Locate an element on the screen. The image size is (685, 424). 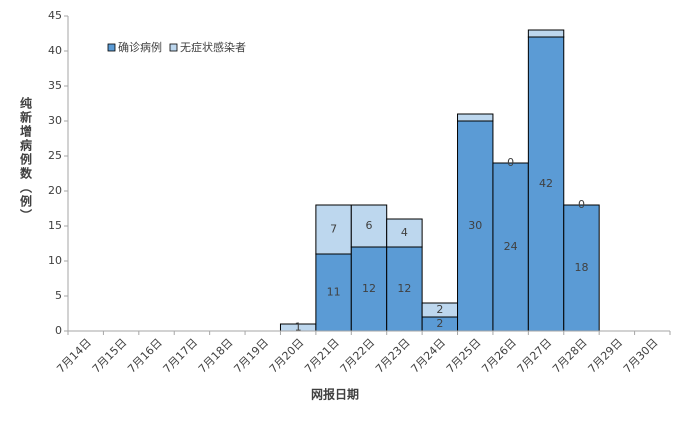
y-tick-label: 25 is located at coordinates (55, 155).